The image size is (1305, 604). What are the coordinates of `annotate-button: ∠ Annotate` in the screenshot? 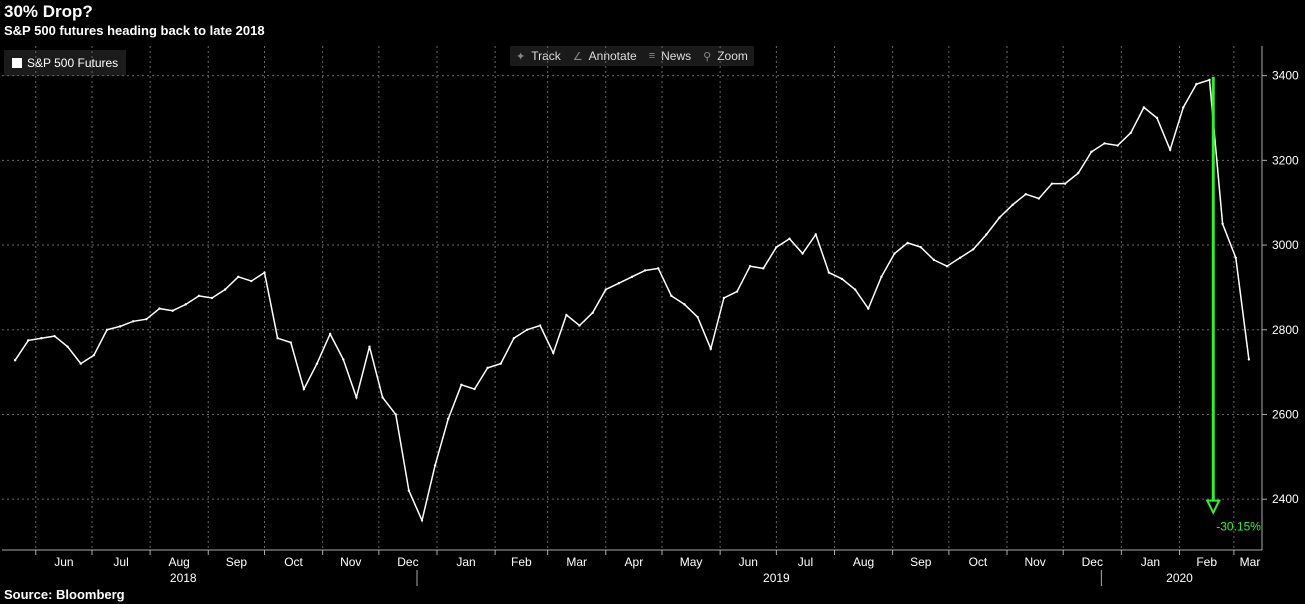 It's located at (605, 56).